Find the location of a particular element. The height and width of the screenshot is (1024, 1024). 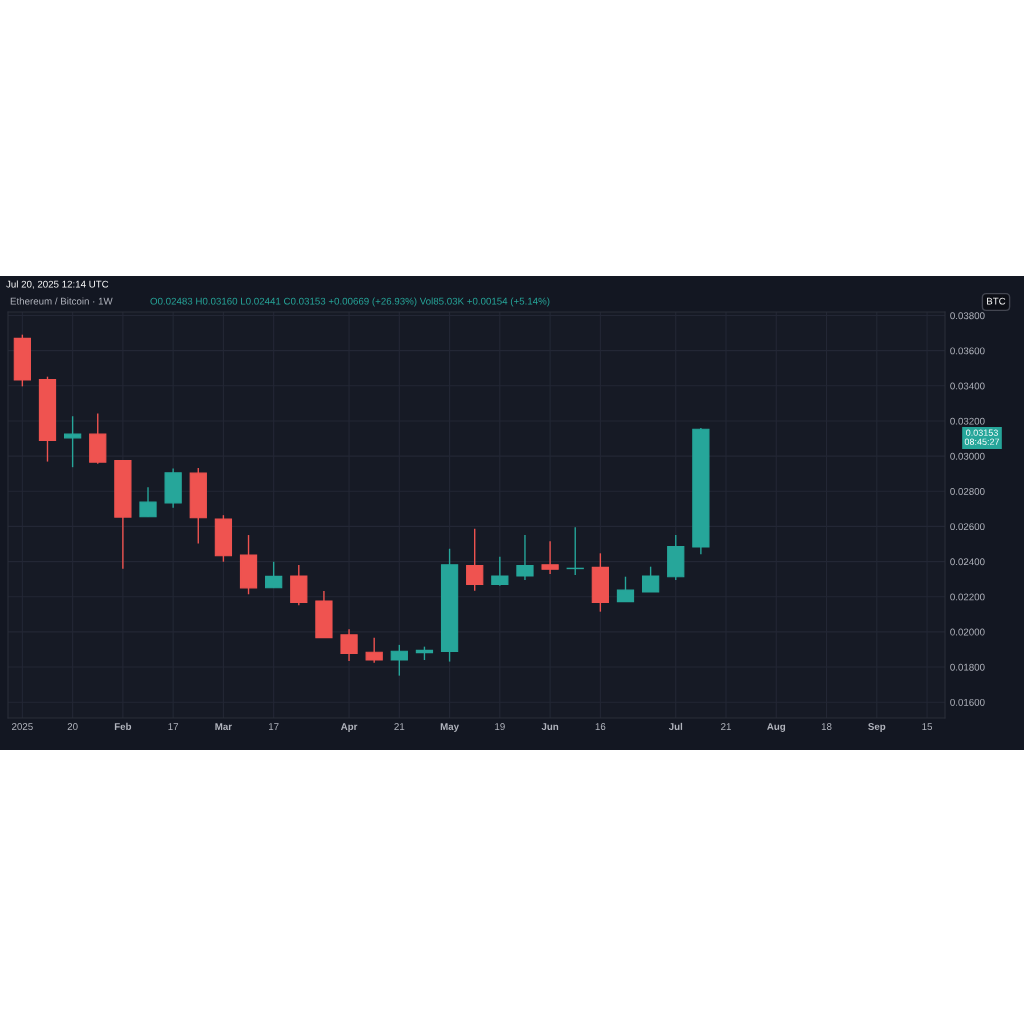

chart-title: Ethereum / Bitcoin · 1W is located at coordinates (61, 301).